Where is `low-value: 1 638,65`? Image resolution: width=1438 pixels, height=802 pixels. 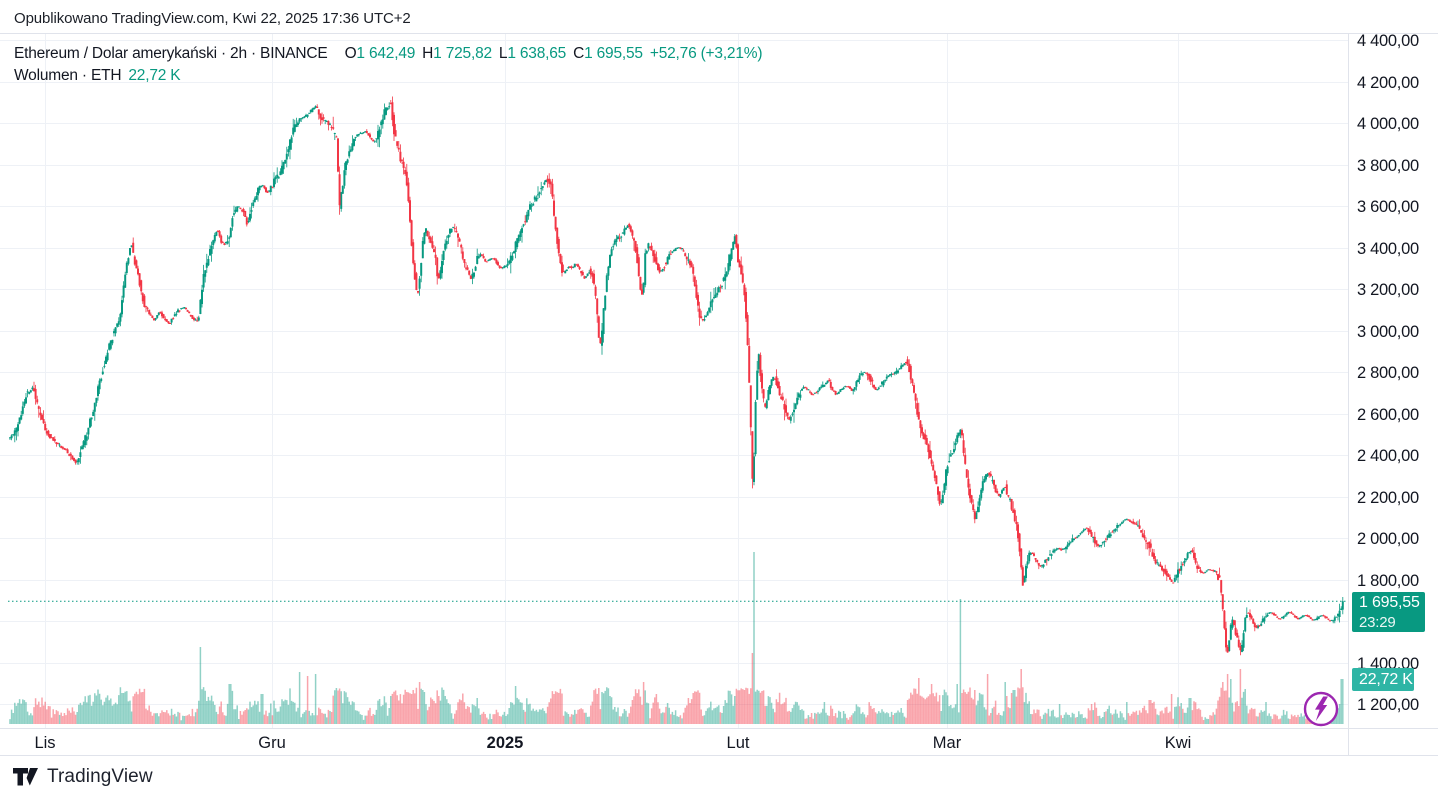
low-value: 1 638,65 is located at coordinates (537, 53).